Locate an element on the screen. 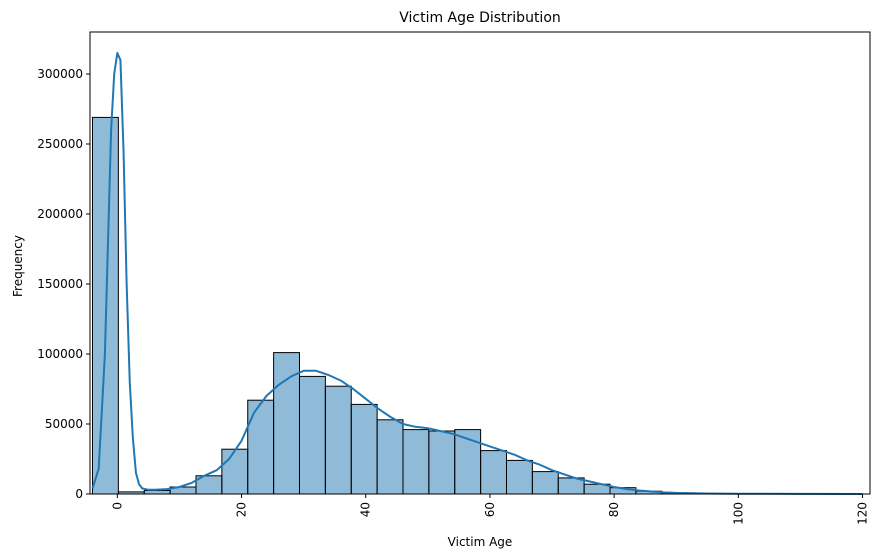 The image size is (876, 559). y-tick-label: 150000 is located at coordinates (60, 284).